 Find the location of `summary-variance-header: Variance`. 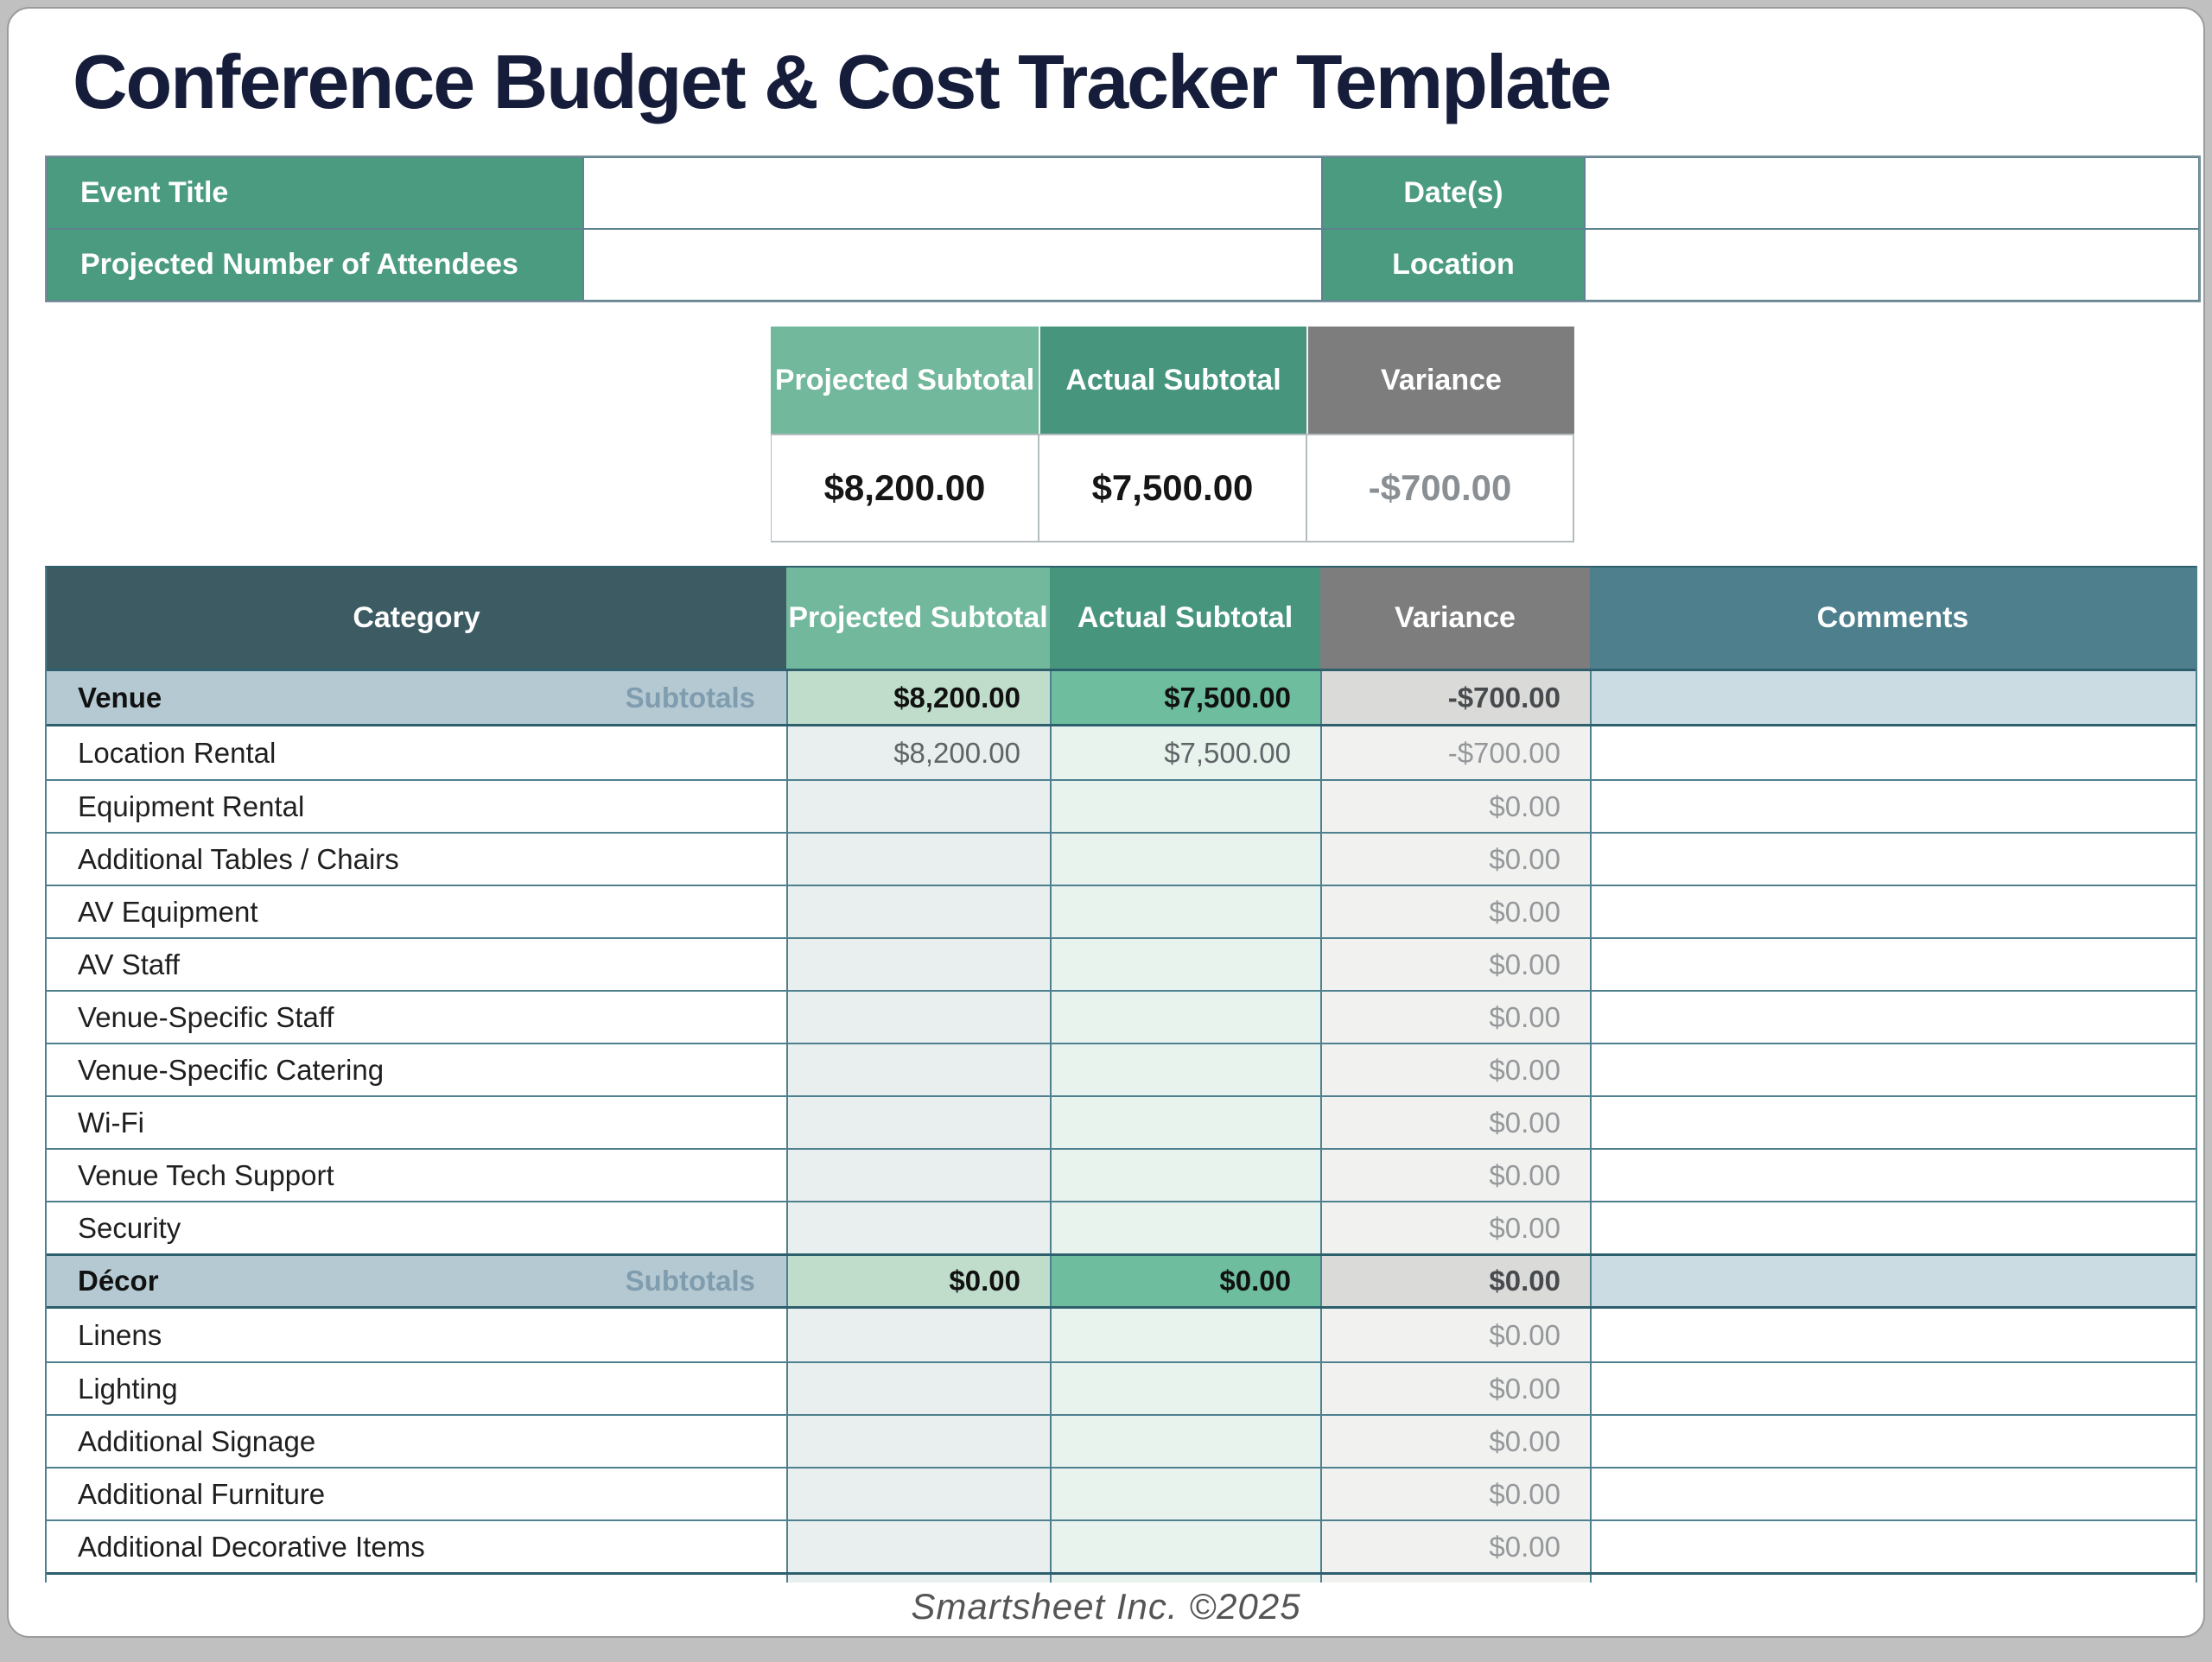

summary-variance-header: Variance is located at coordinates (1440, 380).